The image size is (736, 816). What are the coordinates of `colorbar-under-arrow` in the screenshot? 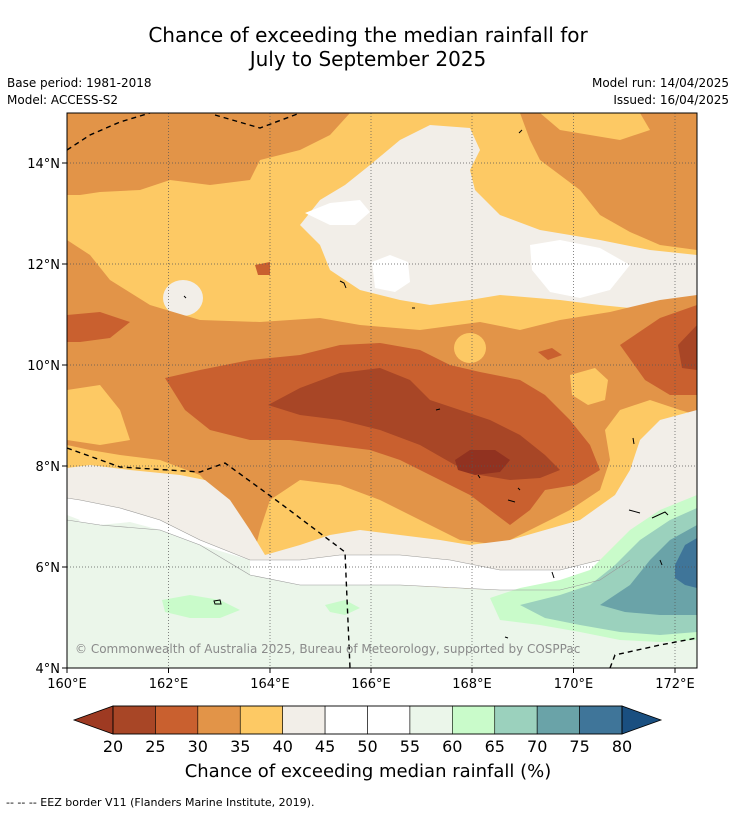 It's located at (93, 720).